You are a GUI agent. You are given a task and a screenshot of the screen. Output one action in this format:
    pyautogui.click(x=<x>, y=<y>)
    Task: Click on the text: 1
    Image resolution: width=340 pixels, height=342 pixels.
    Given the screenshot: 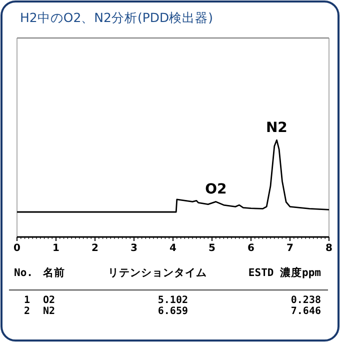 What is the action you would take?
    pyautogui.click(x=27, y=300)
    